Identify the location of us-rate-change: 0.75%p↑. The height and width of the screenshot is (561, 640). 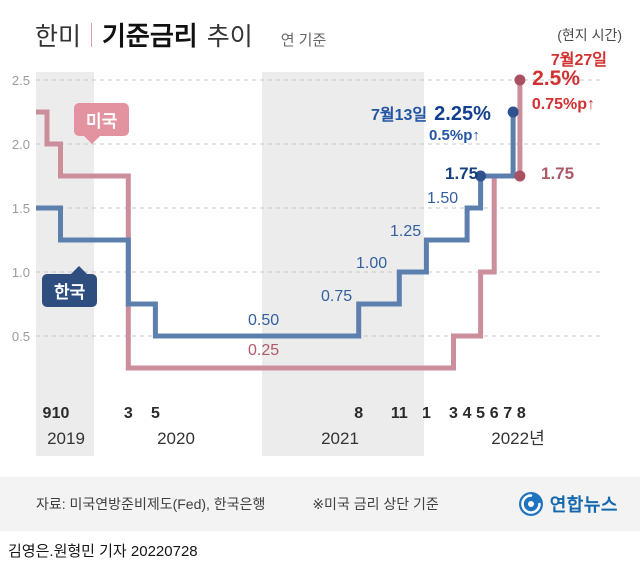
(563, 104).